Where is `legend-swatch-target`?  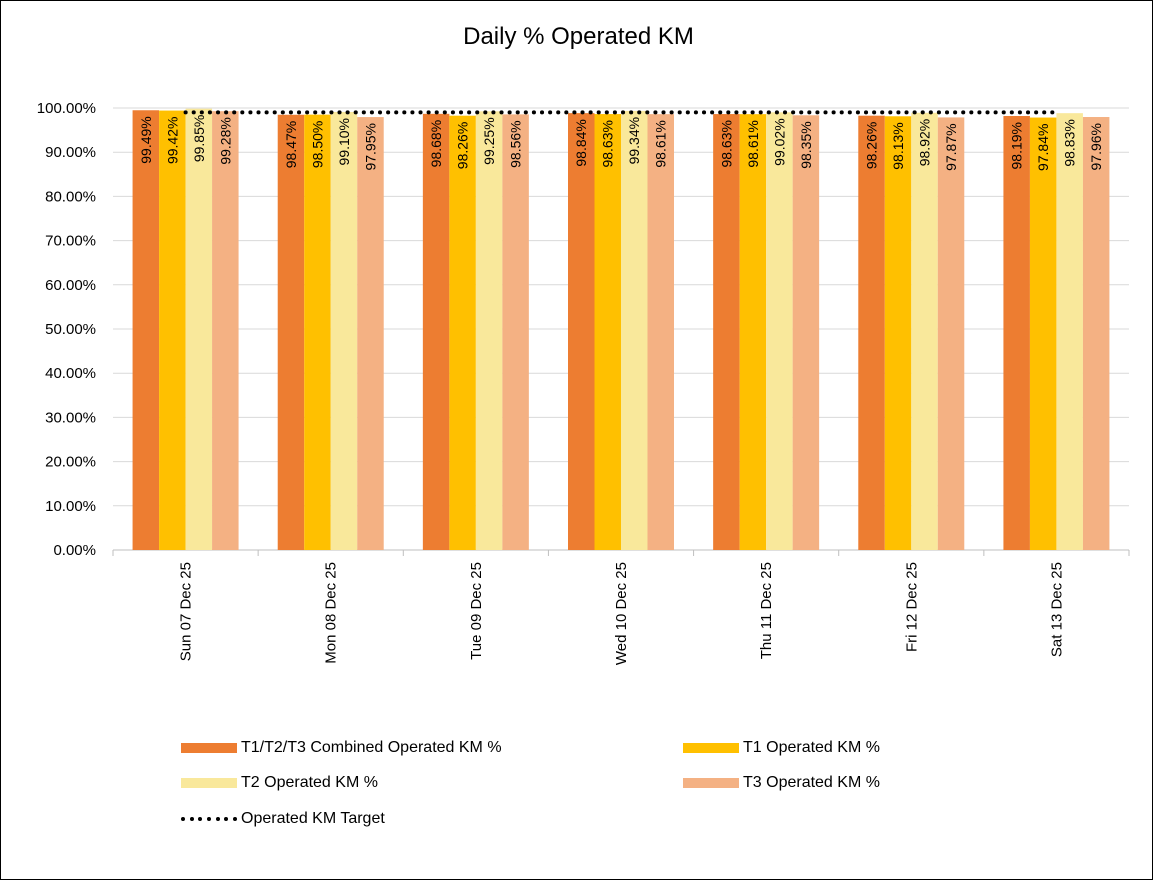 legend-swatch-target is located at coordinates (209, 819).